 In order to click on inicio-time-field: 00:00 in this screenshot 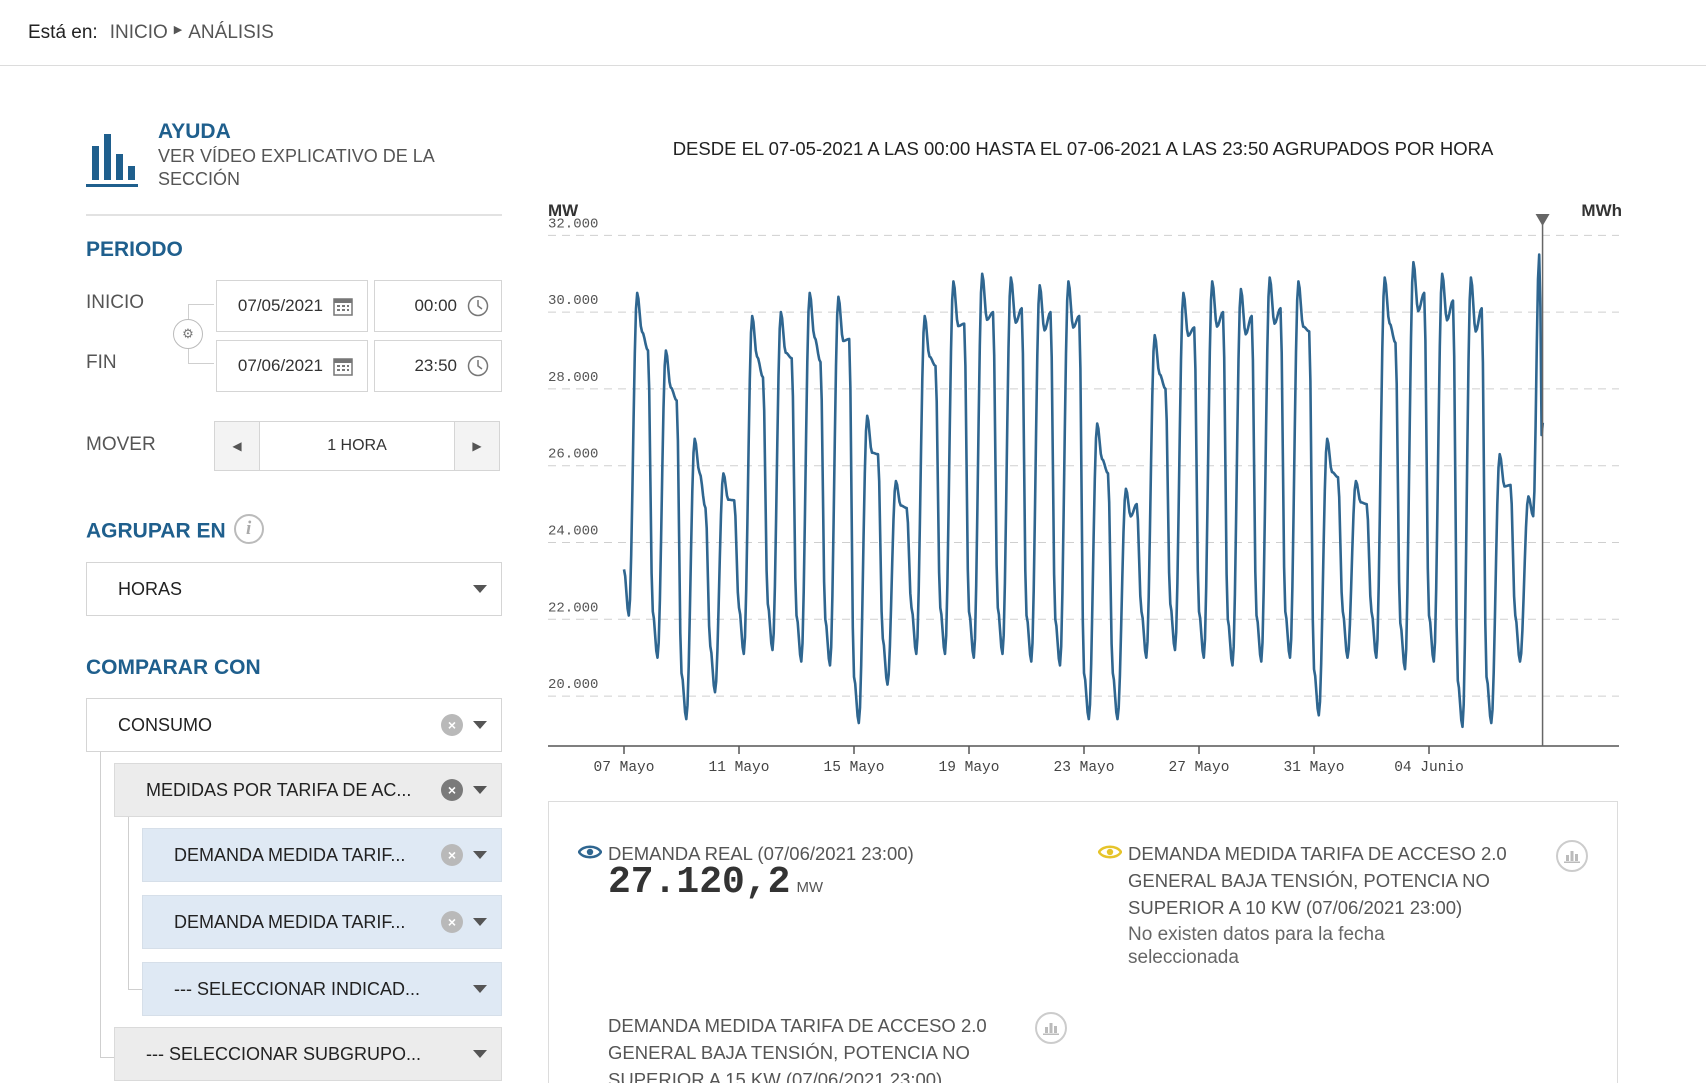, I will do `click(438, 306)`.